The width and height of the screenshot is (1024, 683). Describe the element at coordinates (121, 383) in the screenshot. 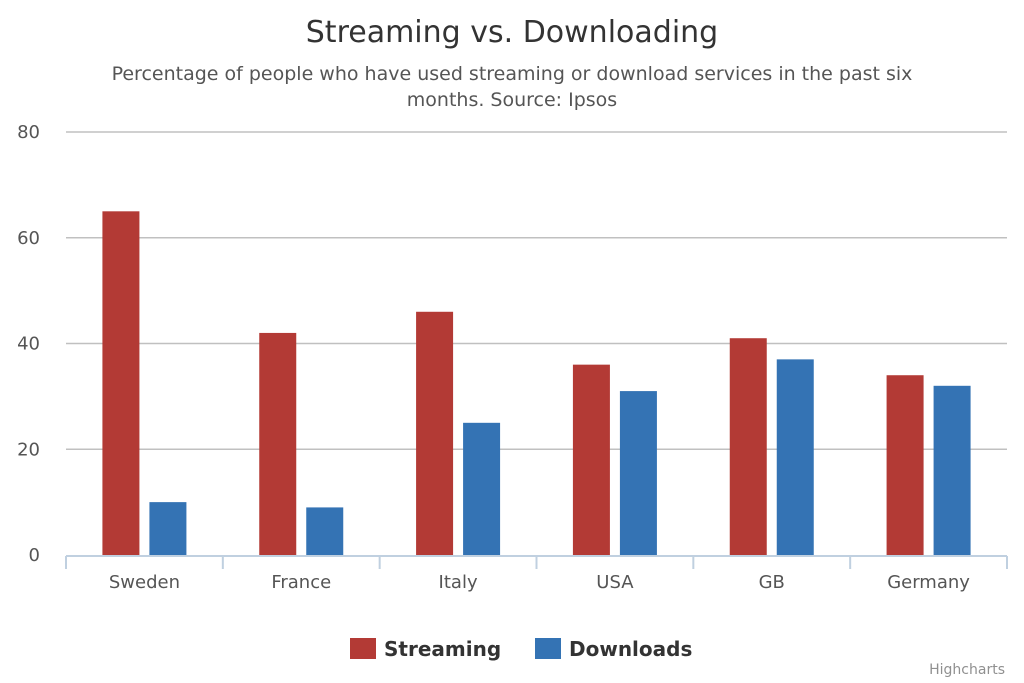

I see `bar-streaming-sweden` at that location.